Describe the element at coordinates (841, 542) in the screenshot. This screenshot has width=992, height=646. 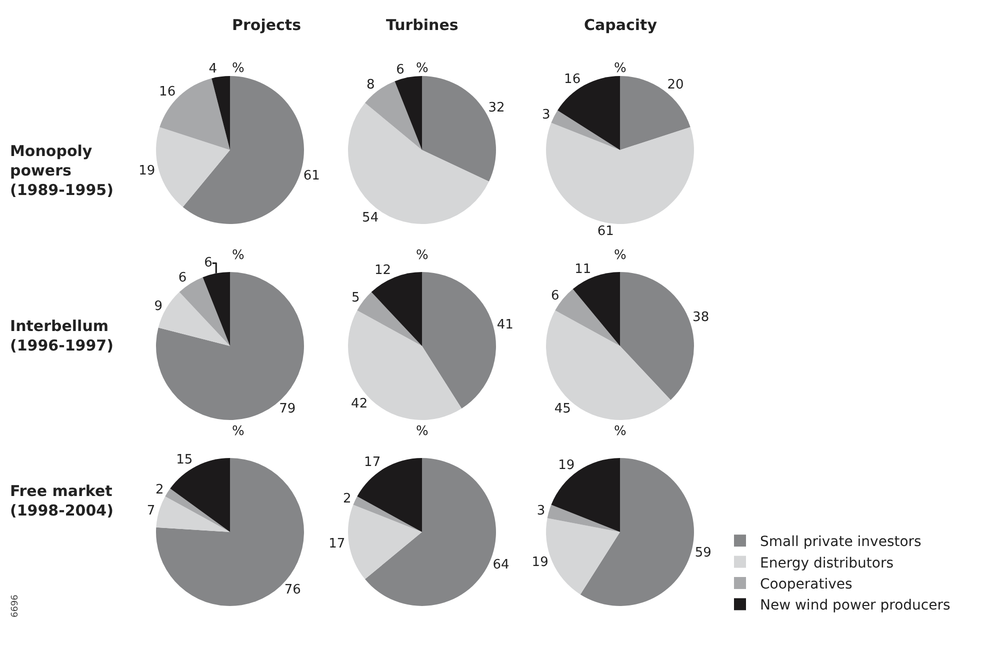
I see `legend-label: Small private investors` at that location.